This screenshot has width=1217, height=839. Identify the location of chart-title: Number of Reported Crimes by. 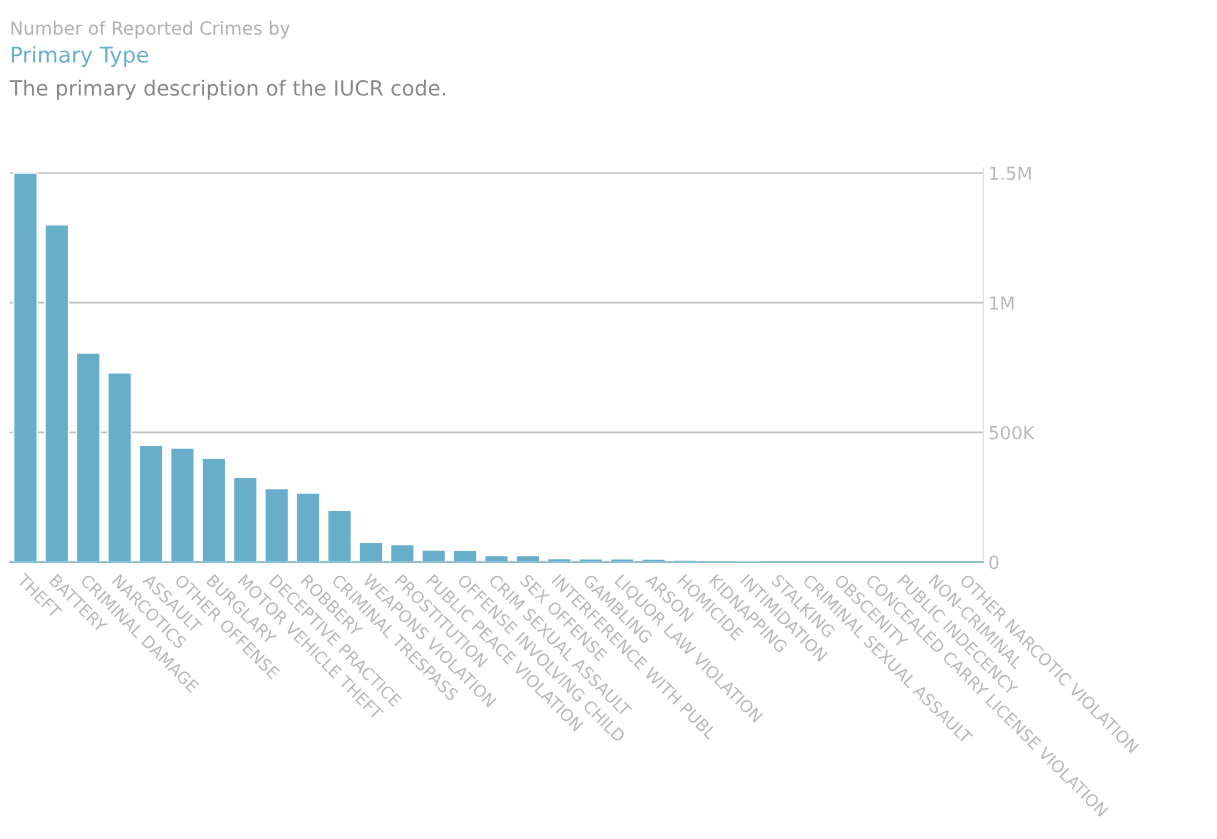
(150, 29).